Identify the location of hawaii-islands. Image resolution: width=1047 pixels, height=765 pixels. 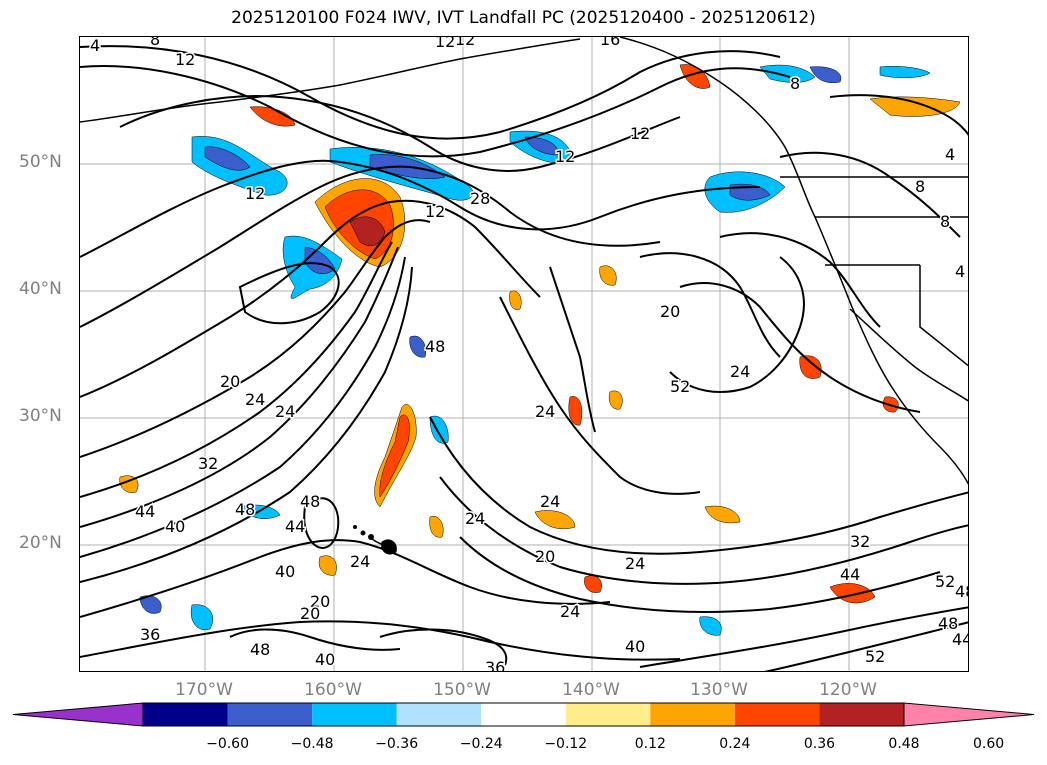
(375, 540).